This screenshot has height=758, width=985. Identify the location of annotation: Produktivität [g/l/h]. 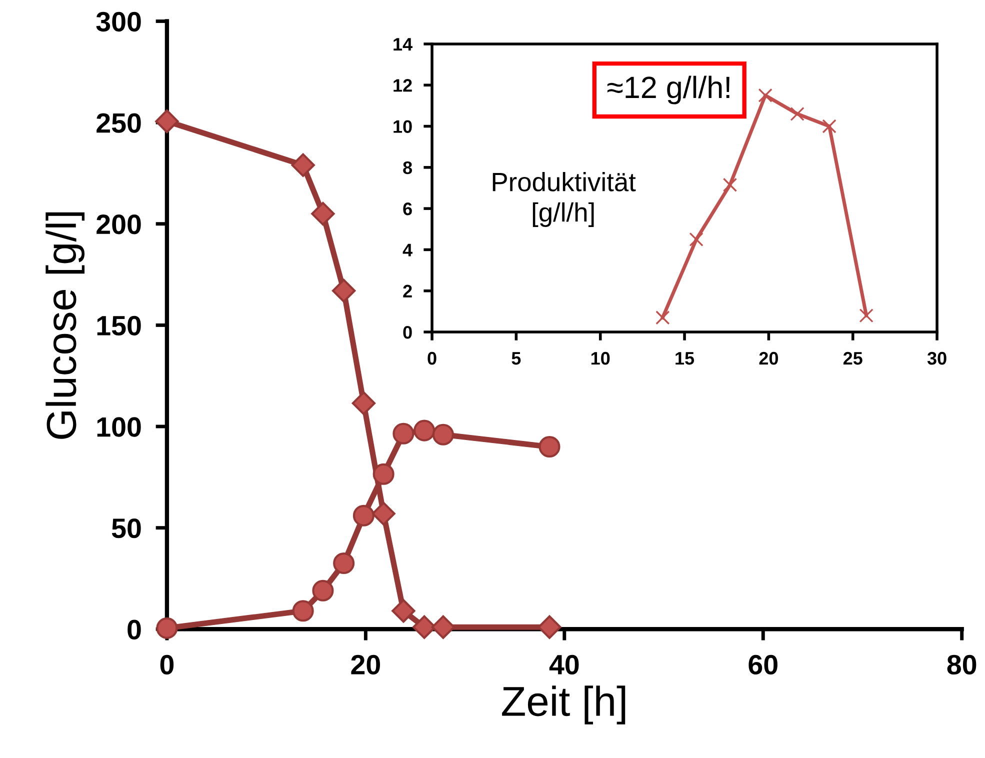
(564, 199).